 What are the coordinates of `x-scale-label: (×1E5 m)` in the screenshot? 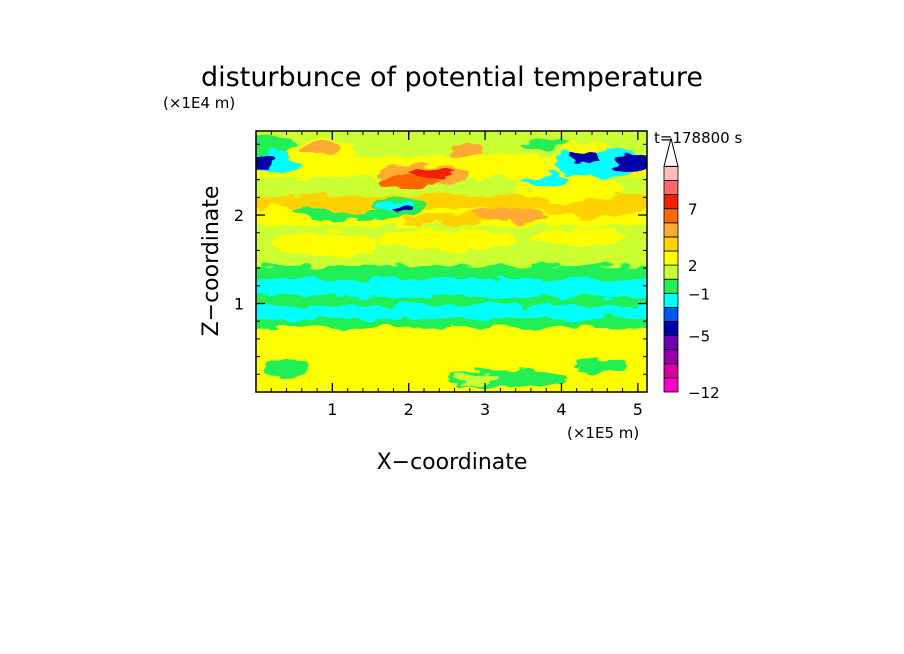 It's located at (603, 433).